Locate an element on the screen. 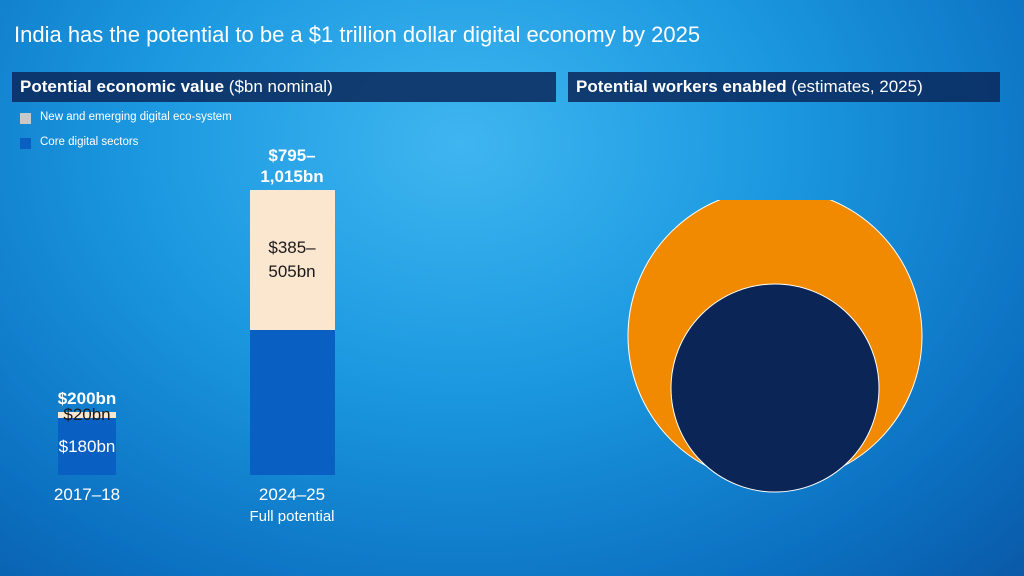  category-label: 2024–25 is located at coordinates (292, 494).